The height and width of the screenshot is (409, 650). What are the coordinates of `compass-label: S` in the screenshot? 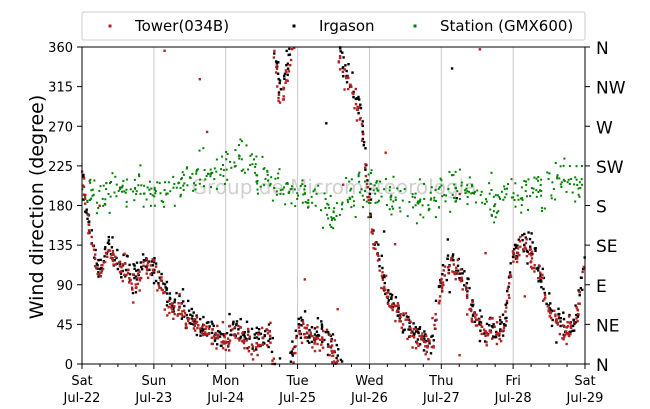 It's located at (601, 208).